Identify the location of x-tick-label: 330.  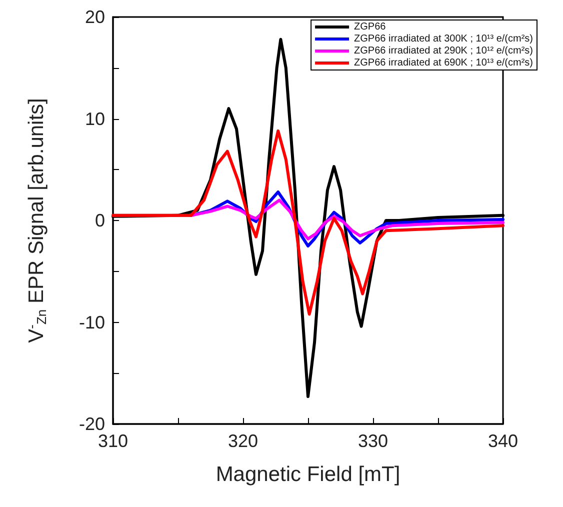
(373, 441).